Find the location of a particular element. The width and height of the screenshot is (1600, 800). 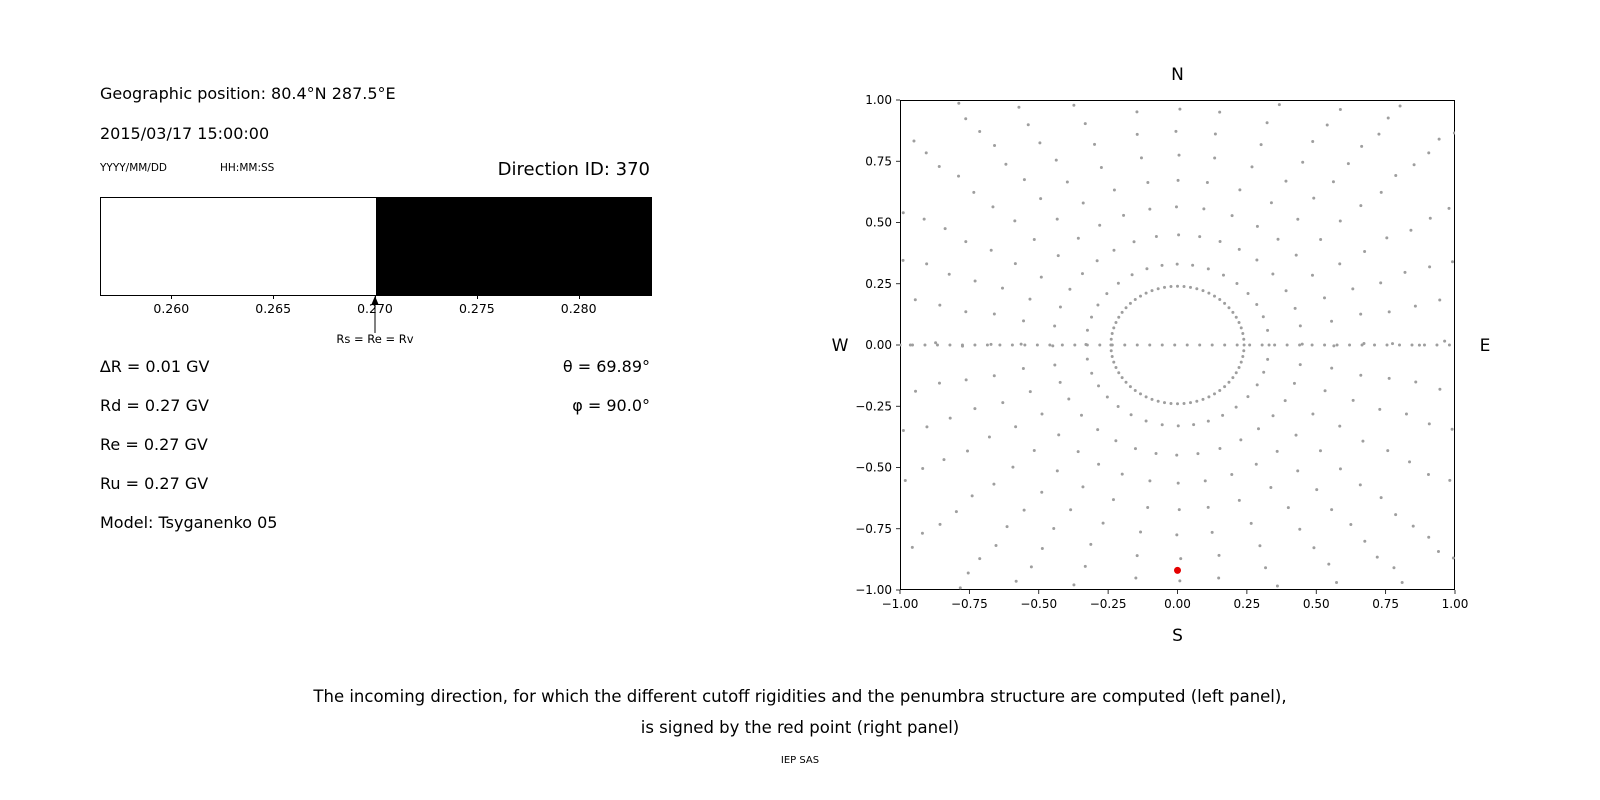

penumbra-segment is located at coordinates (513, 246).